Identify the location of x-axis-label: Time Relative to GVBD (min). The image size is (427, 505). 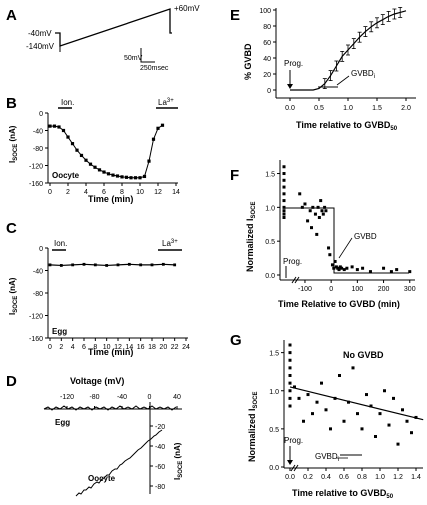
(339, 304).